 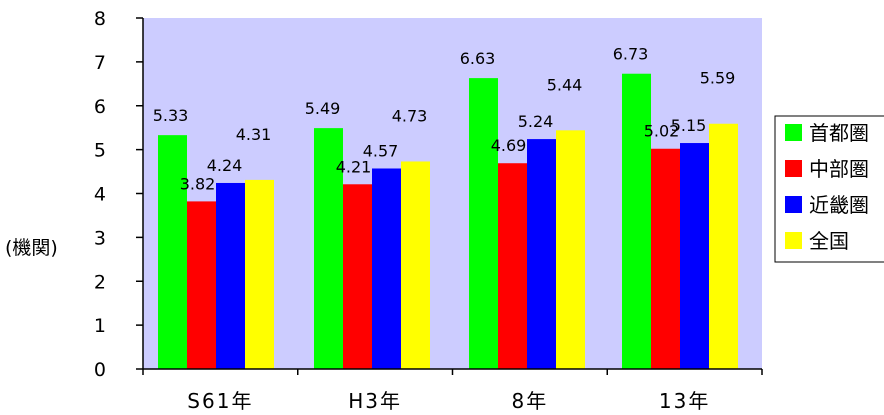 What do you see at coordinates (839, 133) in the screenshot?
I see `legend-label: 首都圏` at bounding box center [839, 133].